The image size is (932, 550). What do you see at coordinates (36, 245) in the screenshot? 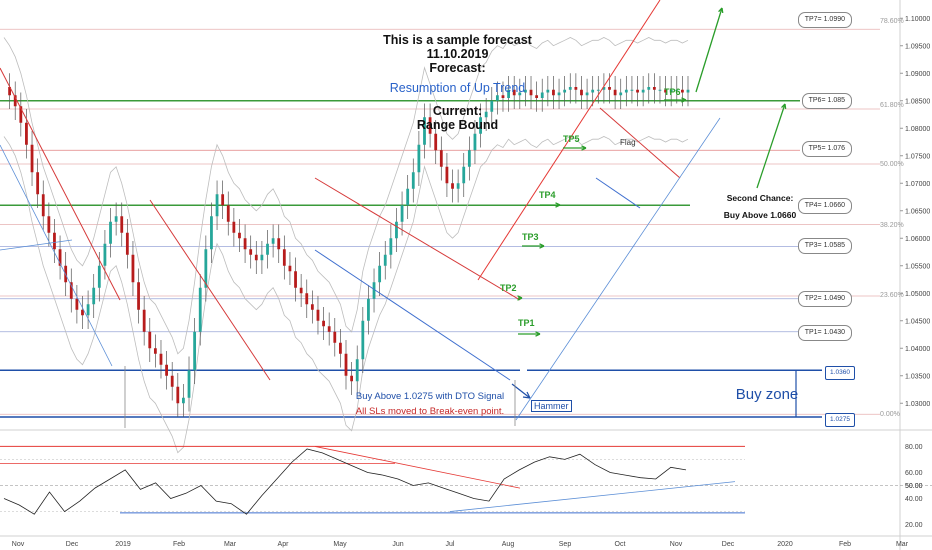
I see `support-blue-left` at bounding box center [36, 245].